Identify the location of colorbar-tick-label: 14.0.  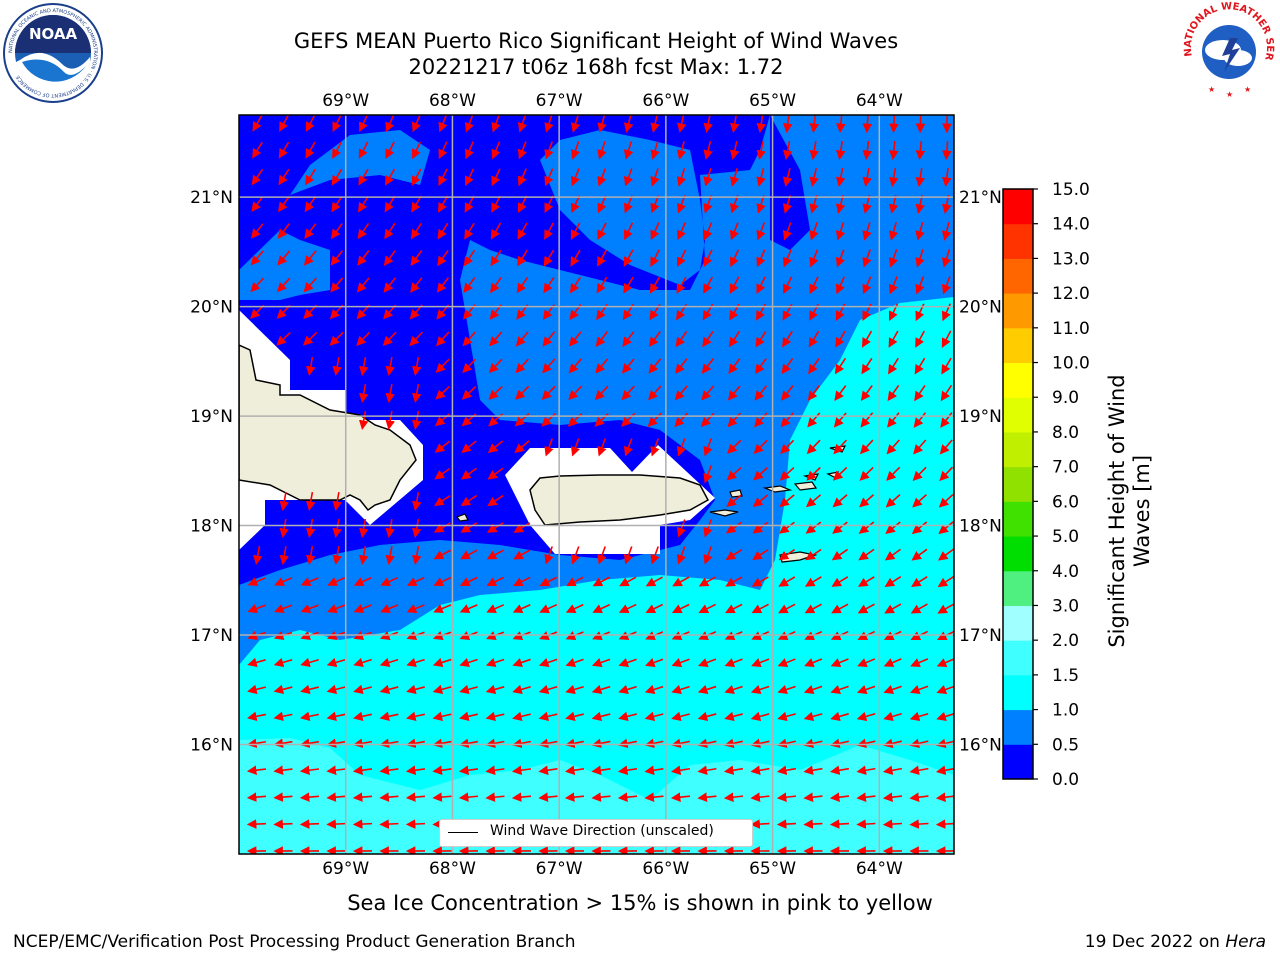
(1071, 225).